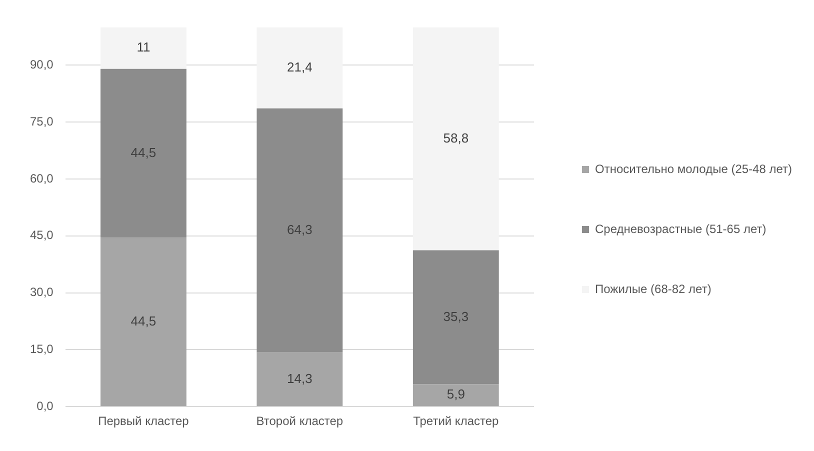  What do you see at coordinates (680, 229) in the screenshot?
I see `legend-label: Средневозрастные (51-65 лет)` at bounding box center [680, 229].